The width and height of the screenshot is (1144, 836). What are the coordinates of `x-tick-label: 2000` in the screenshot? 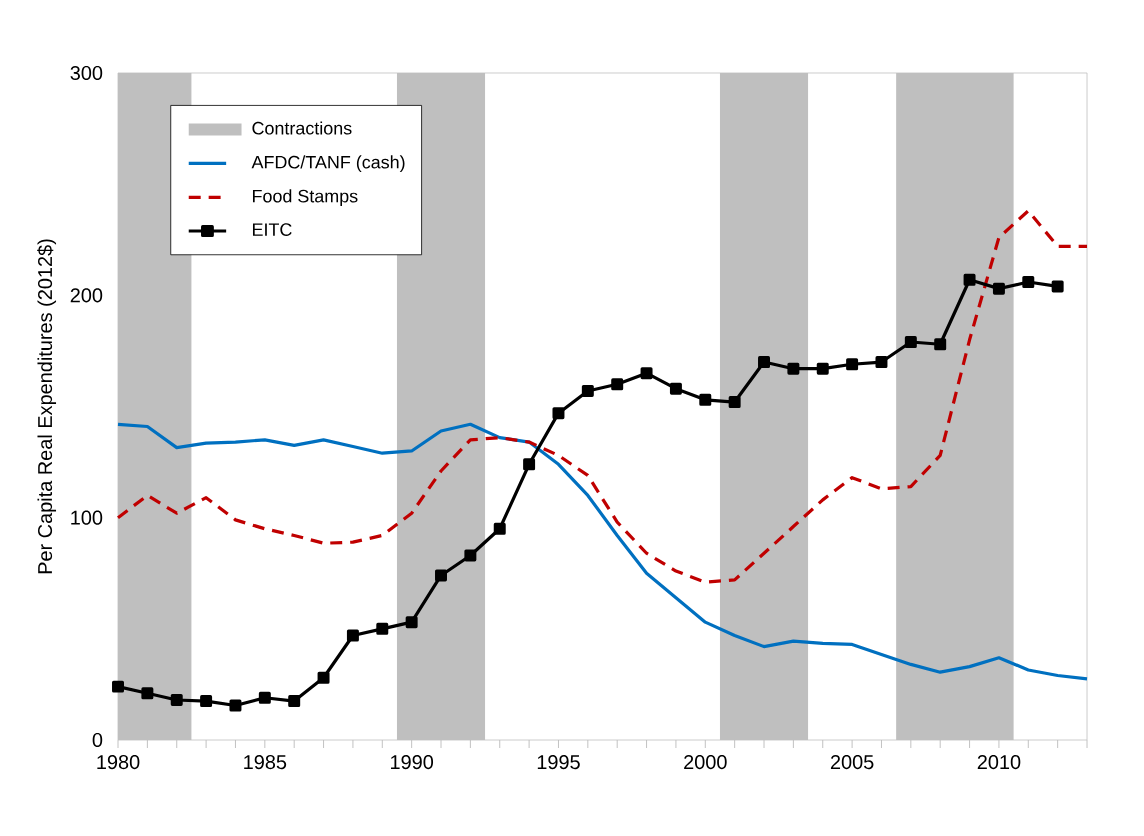 It's located at (705, 762).